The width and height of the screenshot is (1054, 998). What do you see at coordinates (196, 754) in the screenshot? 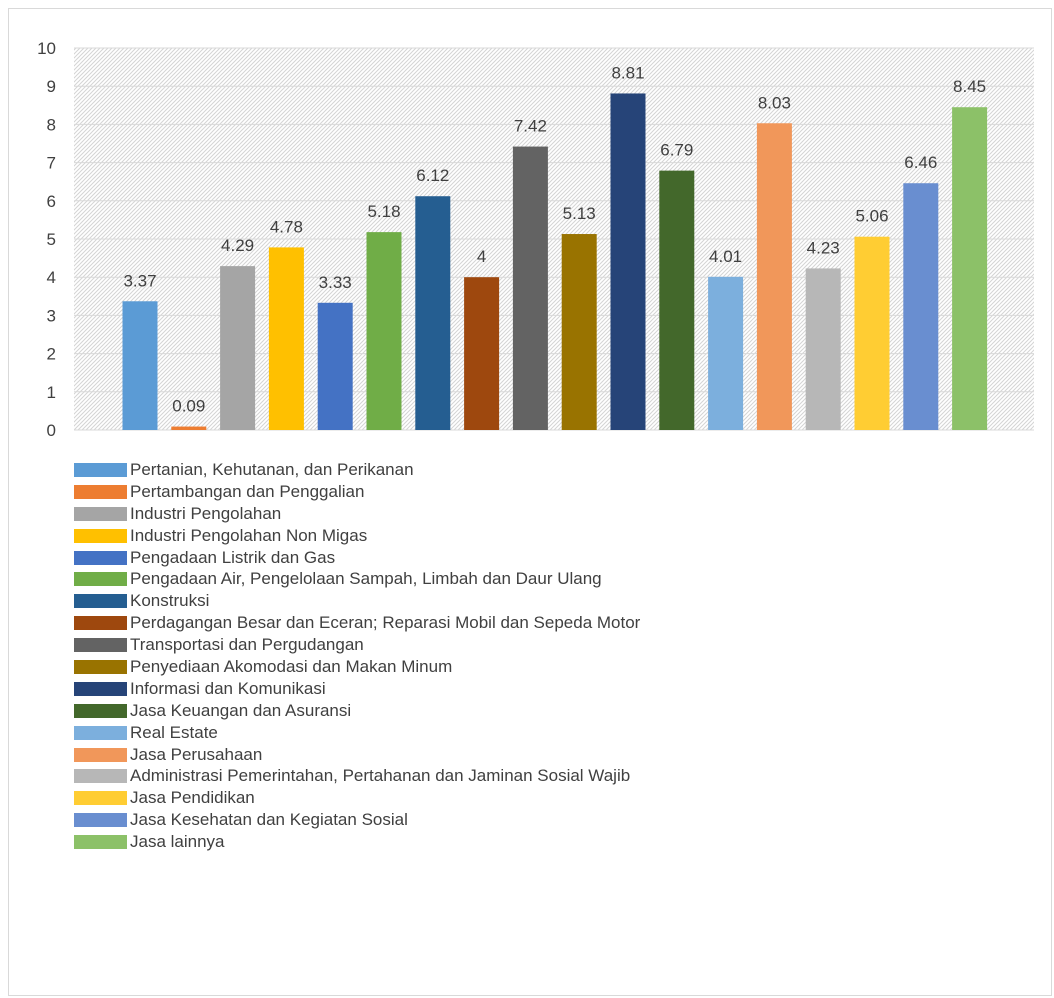
I see `legend-label: Jasa Perusahaan` at bounding box center [196, 754].